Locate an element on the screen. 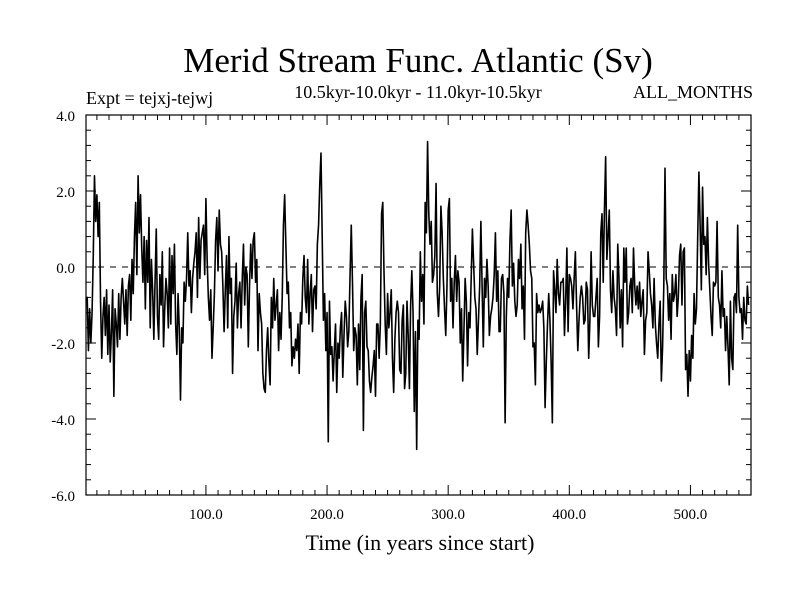  x-tick-label: 400.0 is located at coordinates (569, 515).